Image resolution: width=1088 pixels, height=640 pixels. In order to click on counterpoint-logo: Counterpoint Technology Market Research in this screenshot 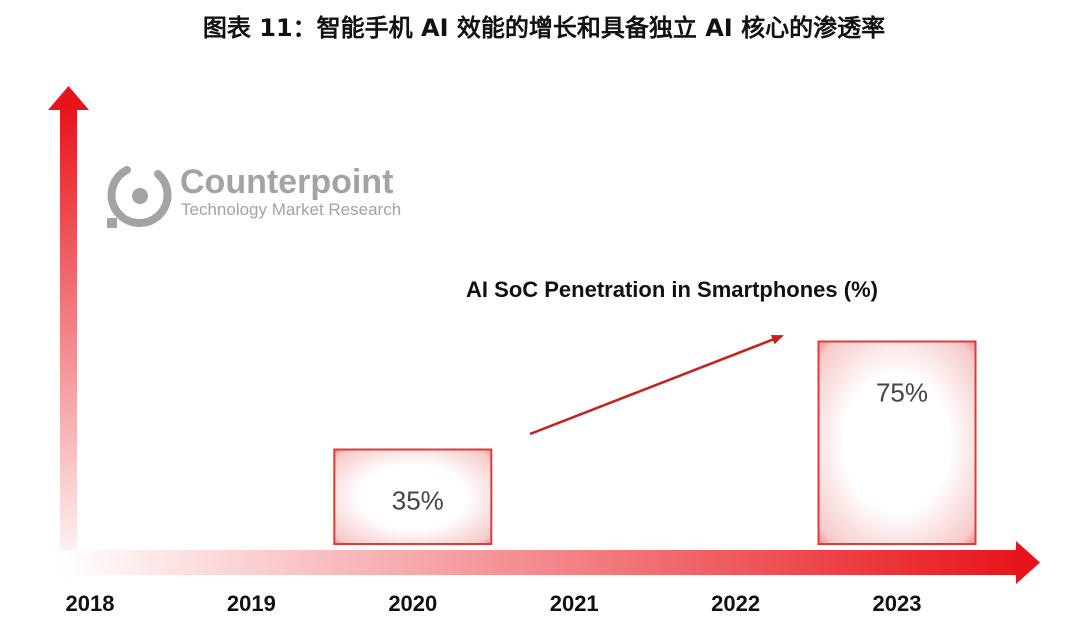, I will do `click(254, 195)`.